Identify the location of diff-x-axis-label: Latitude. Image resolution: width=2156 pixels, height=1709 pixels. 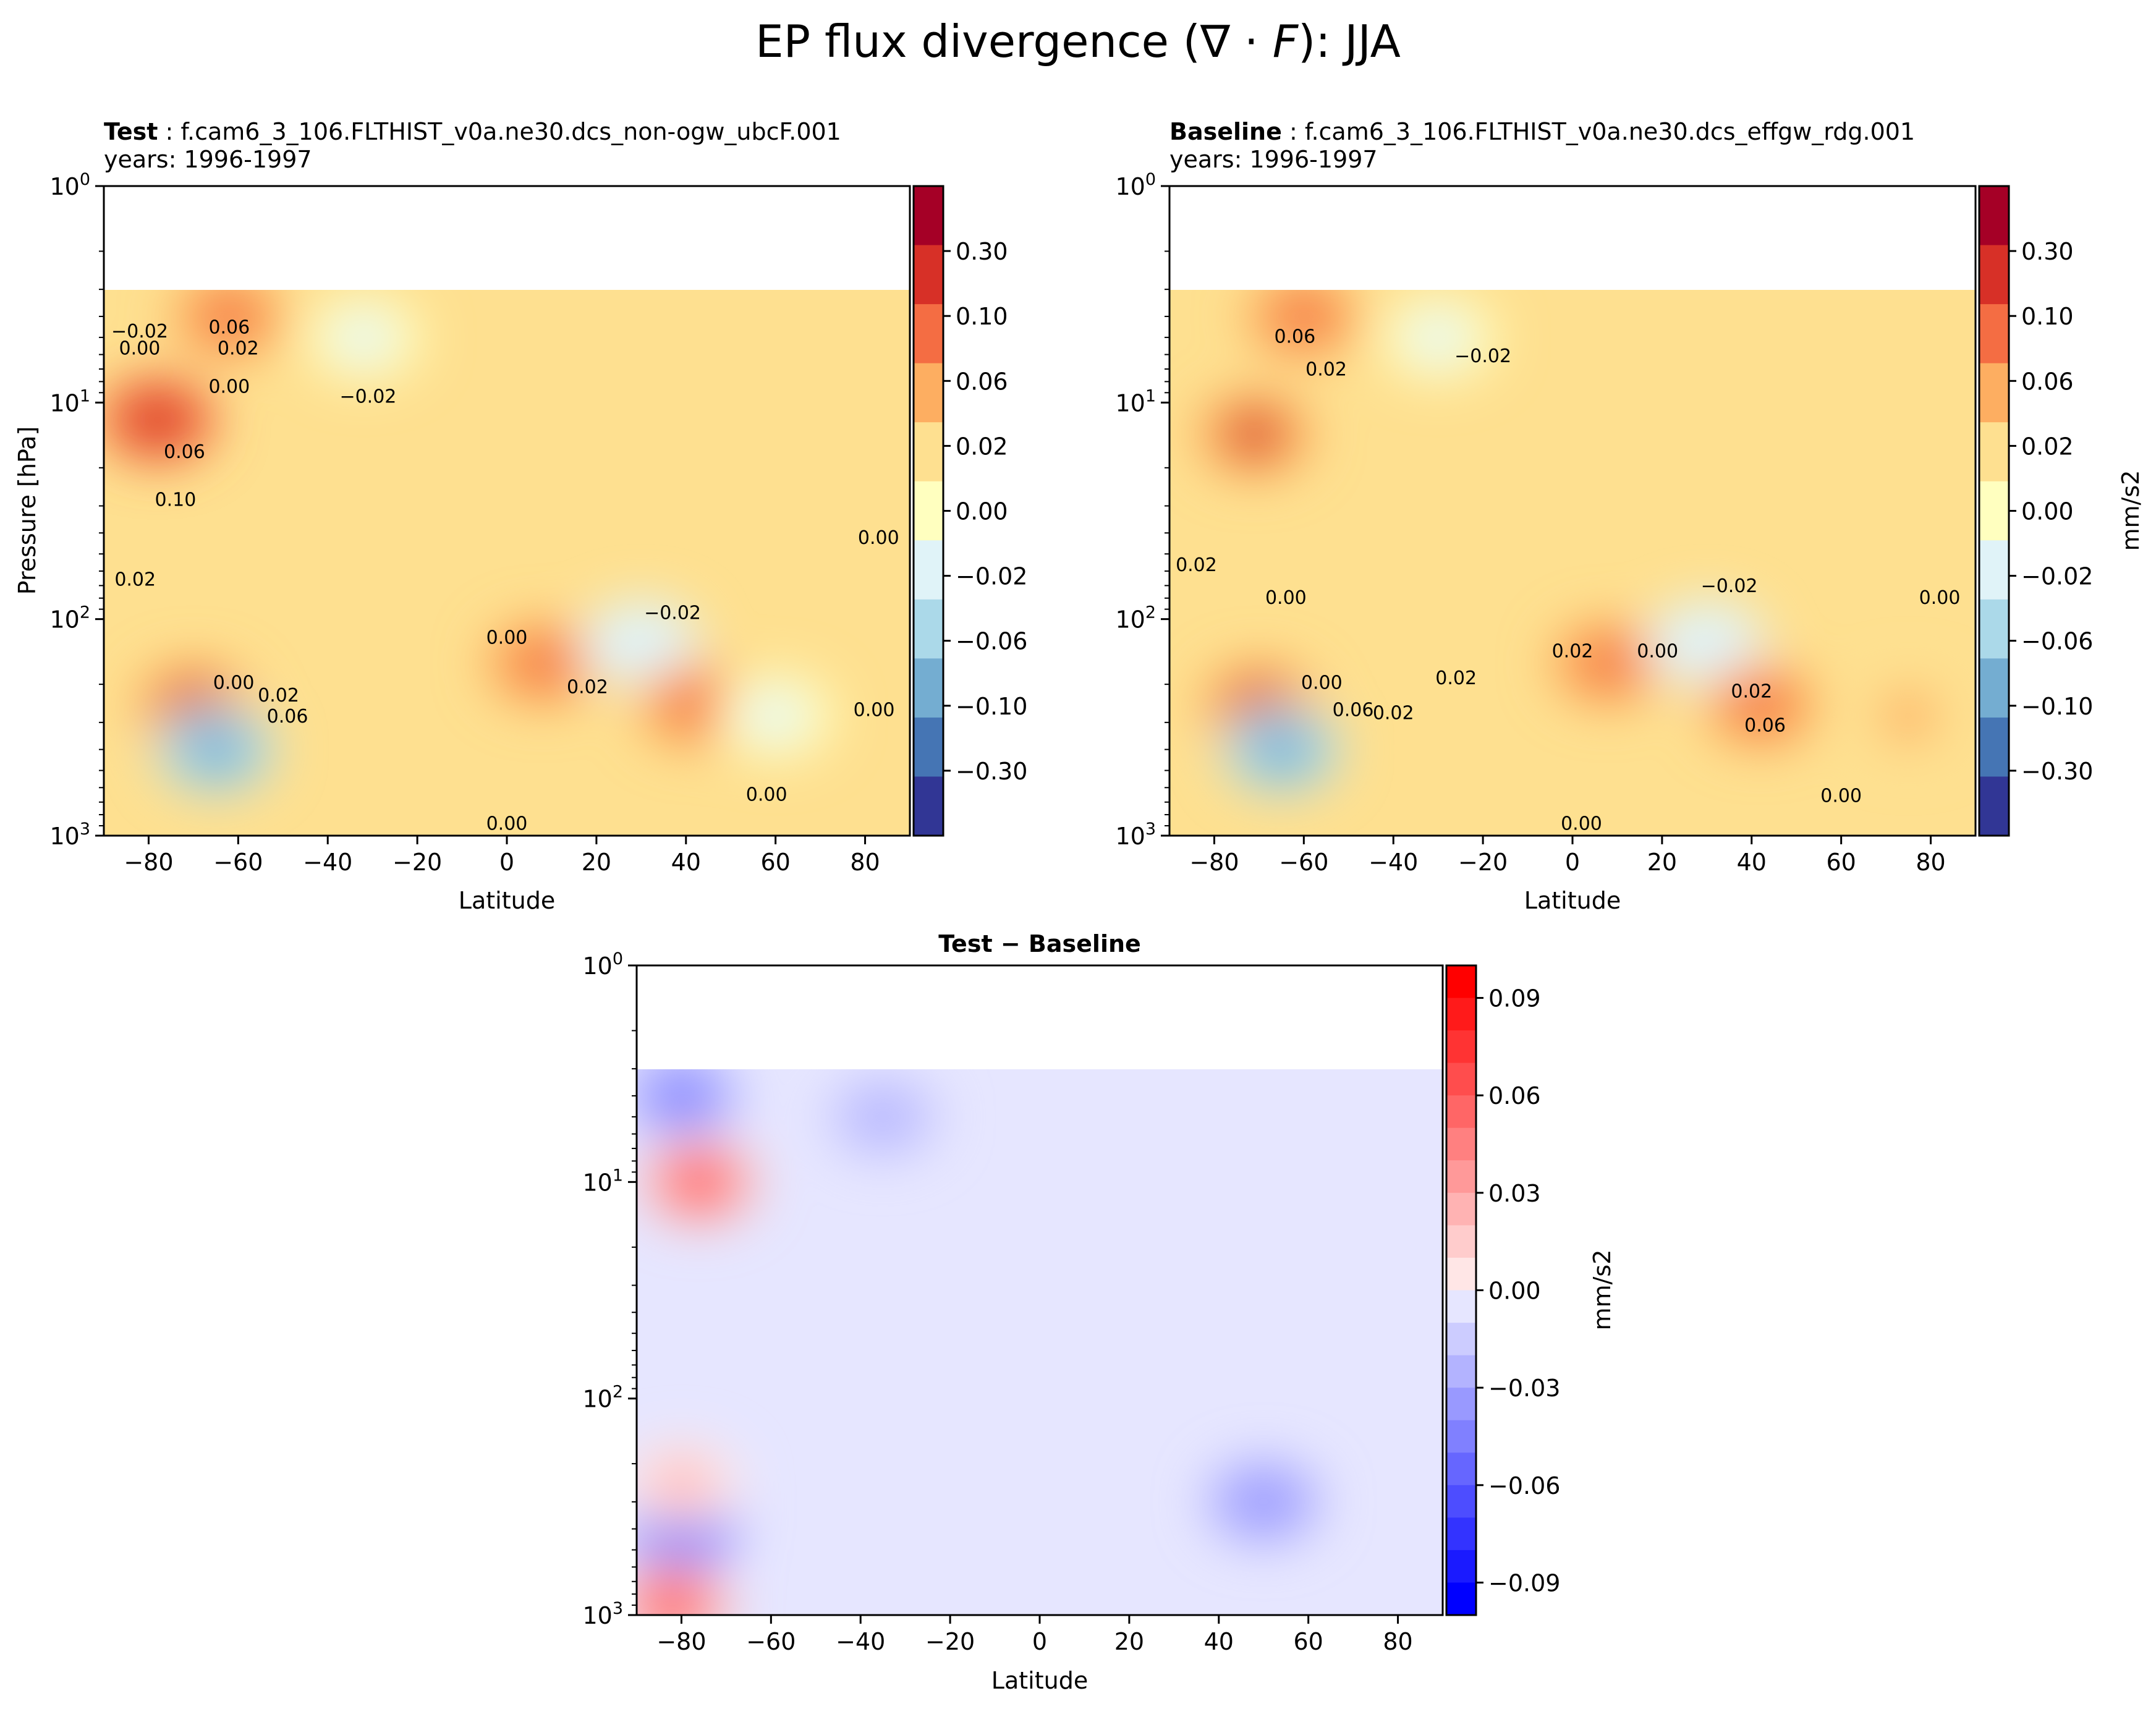
(1039, 1680).